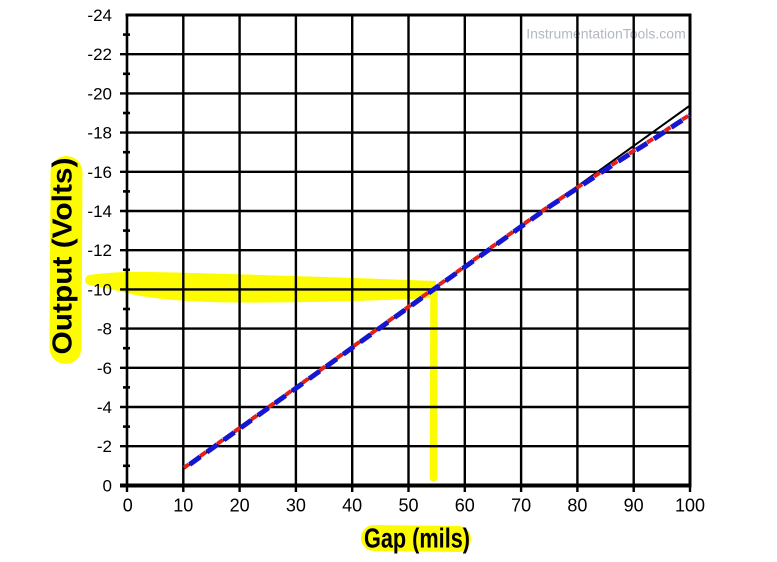  What do you see at coordinates (99, 93) in the screenshot?
I see `svg-text: -20` at bounding box center [99, 93].